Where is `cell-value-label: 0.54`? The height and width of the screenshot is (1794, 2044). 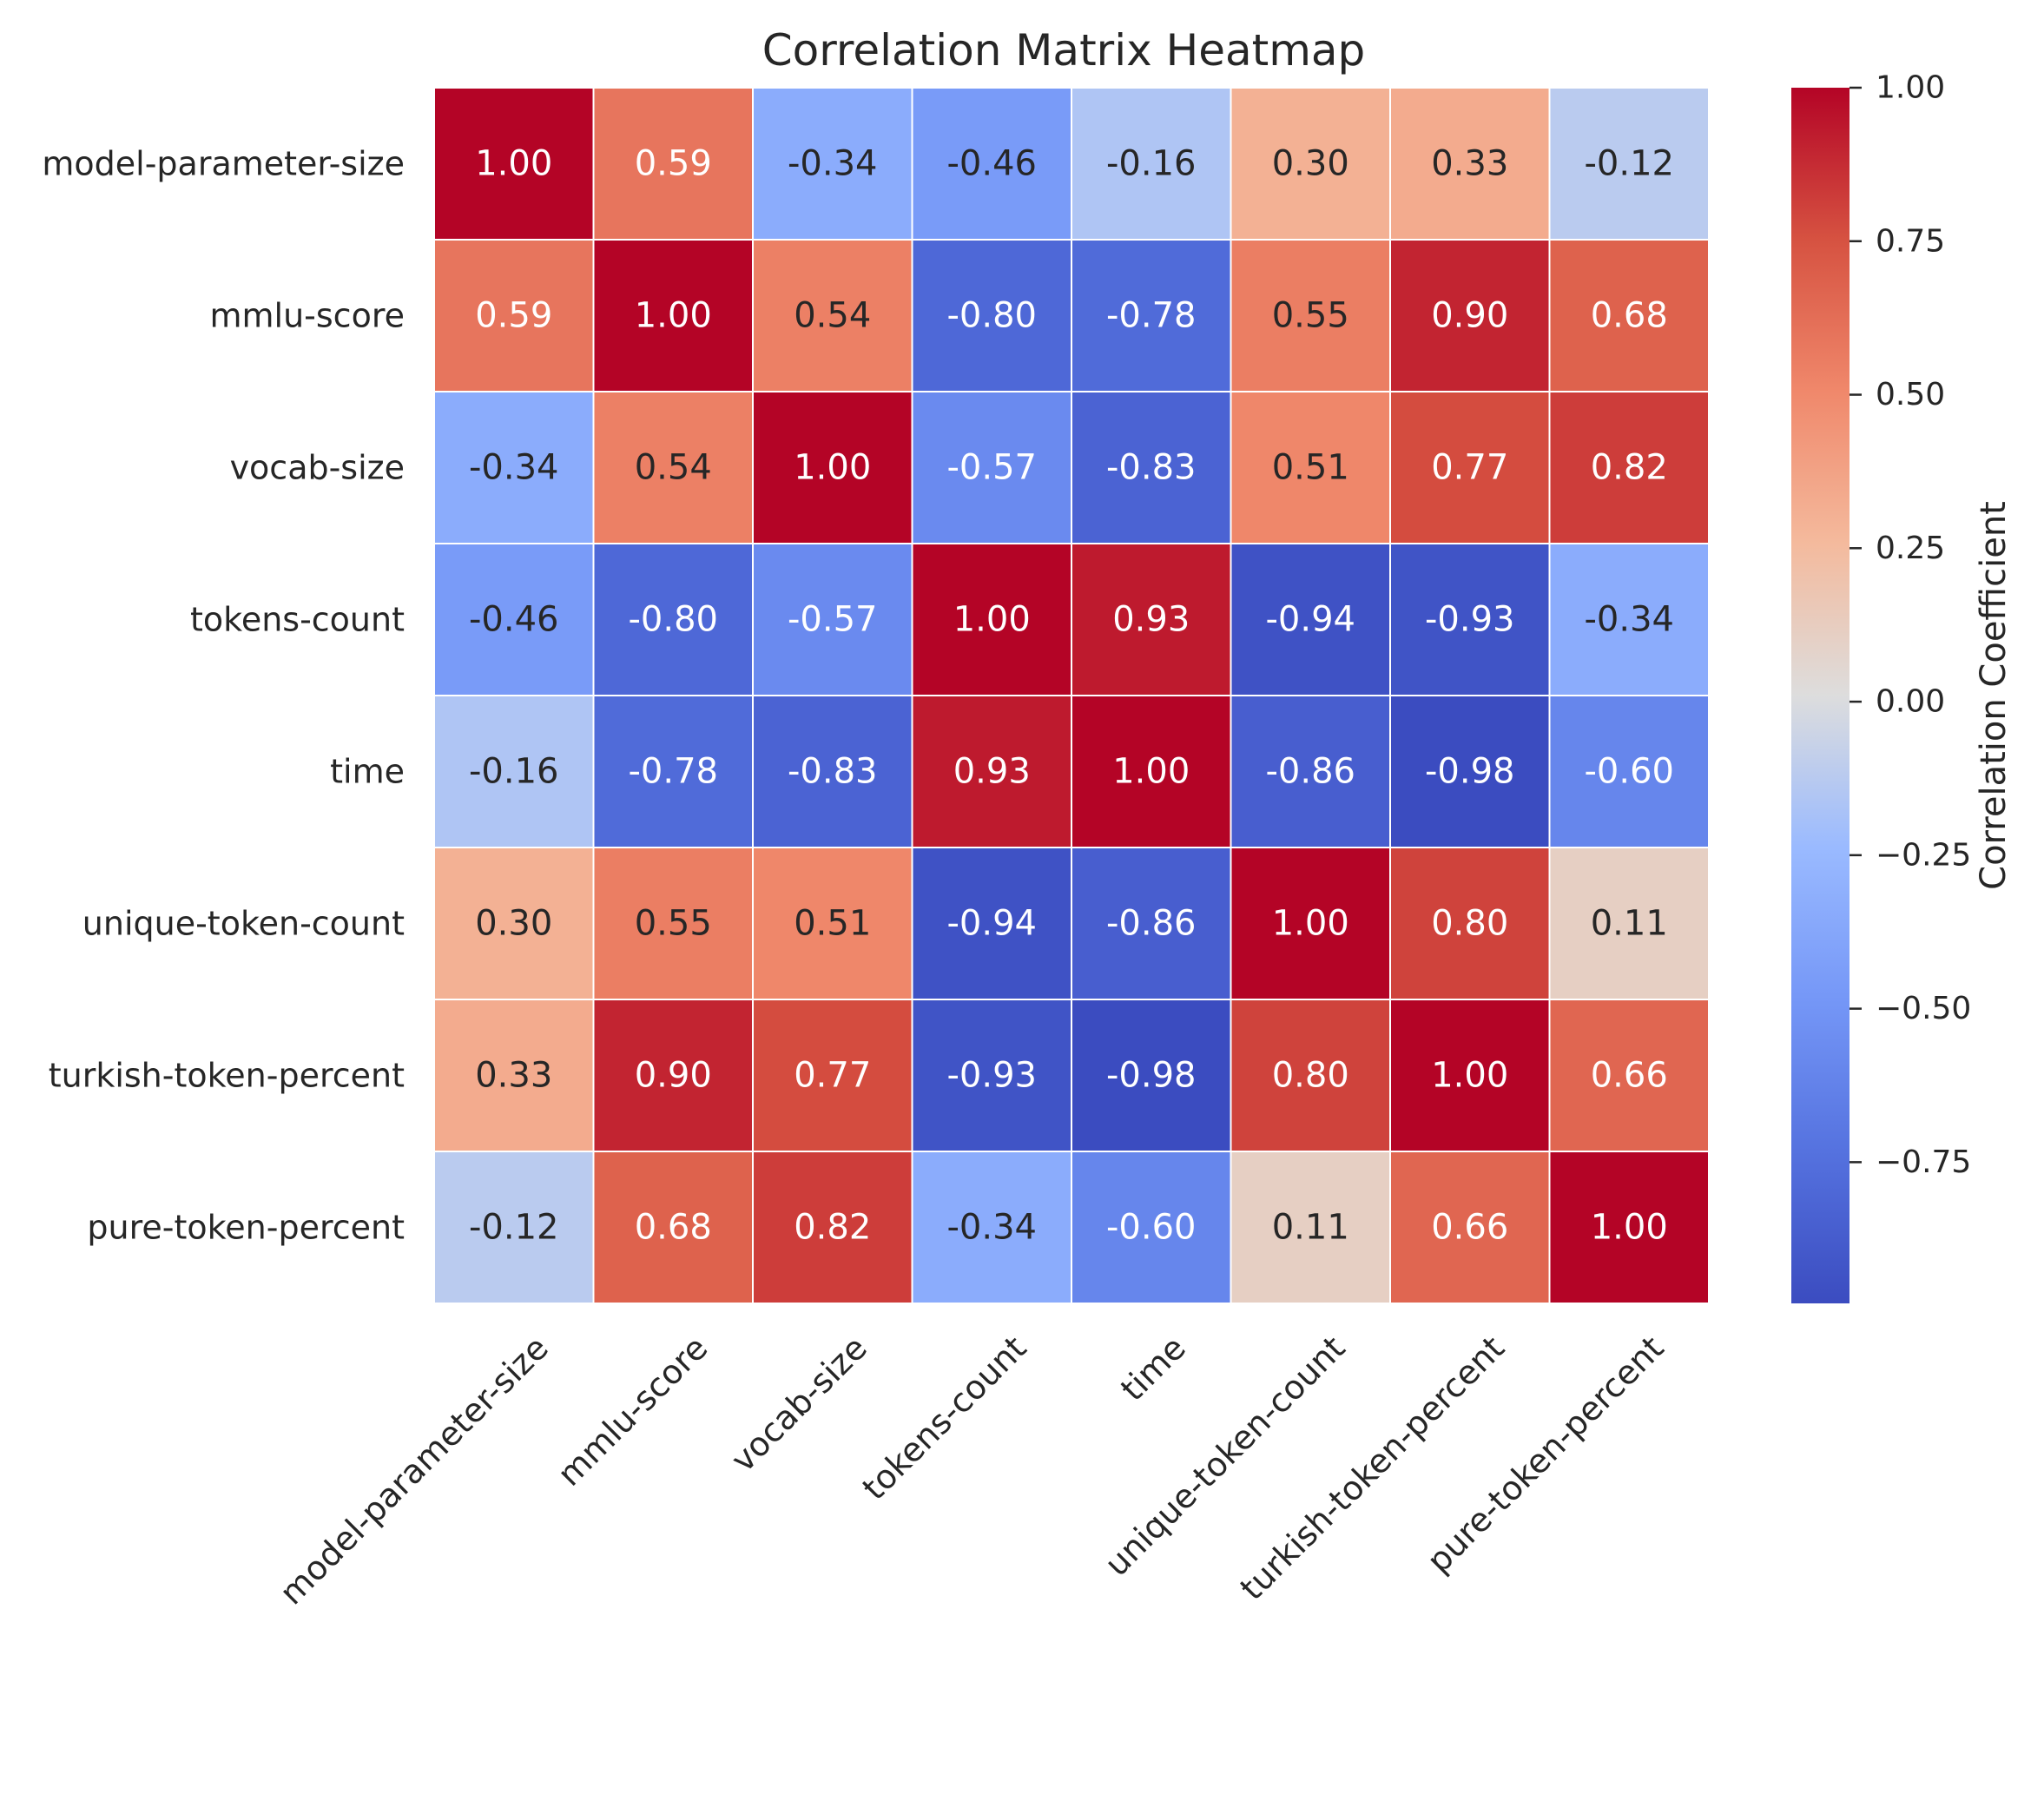
cell-value-label: 0.54 is located at coordinates (673, 468).